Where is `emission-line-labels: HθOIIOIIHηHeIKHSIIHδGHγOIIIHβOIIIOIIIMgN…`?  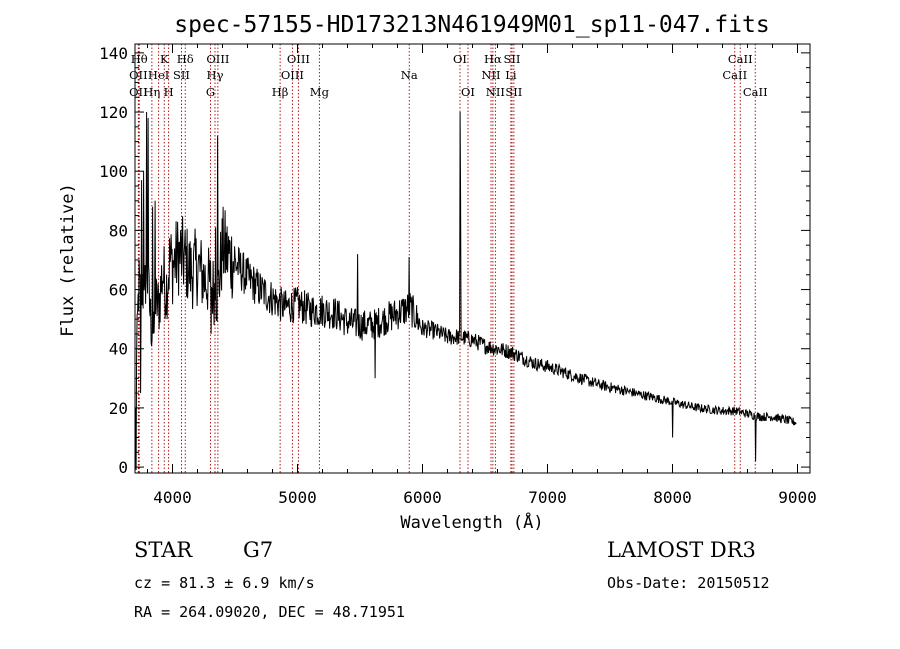 emission-line-labels: HθOIIOIIHηHeIKHSIIHδGHγOIIIHβOIIIOIIIMgN… is located at coordinates (448, 75).